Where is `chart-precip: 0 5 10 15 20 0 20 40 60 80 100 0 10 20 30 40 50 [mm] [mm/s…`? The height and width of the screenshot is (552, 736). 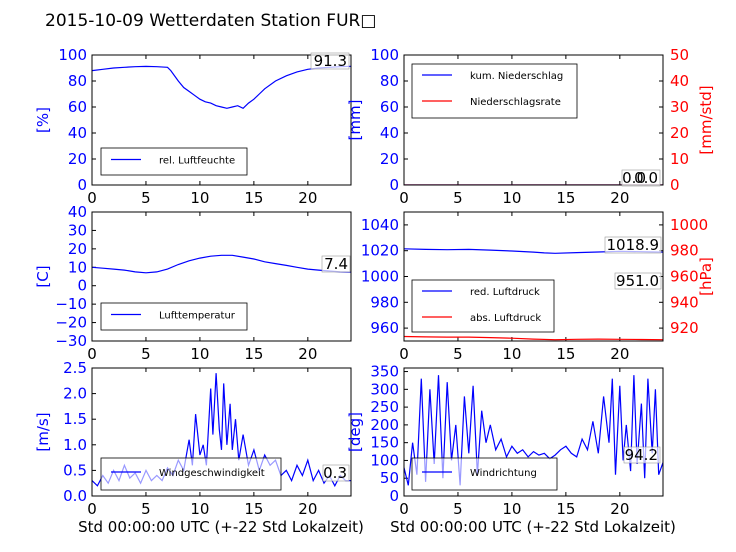 chart-precip: 0 5 10 15 20 0 20 40 60 80 100 0 10 20 30 40 50 [mm] [mm/s… is located at coordinates (530, 126).